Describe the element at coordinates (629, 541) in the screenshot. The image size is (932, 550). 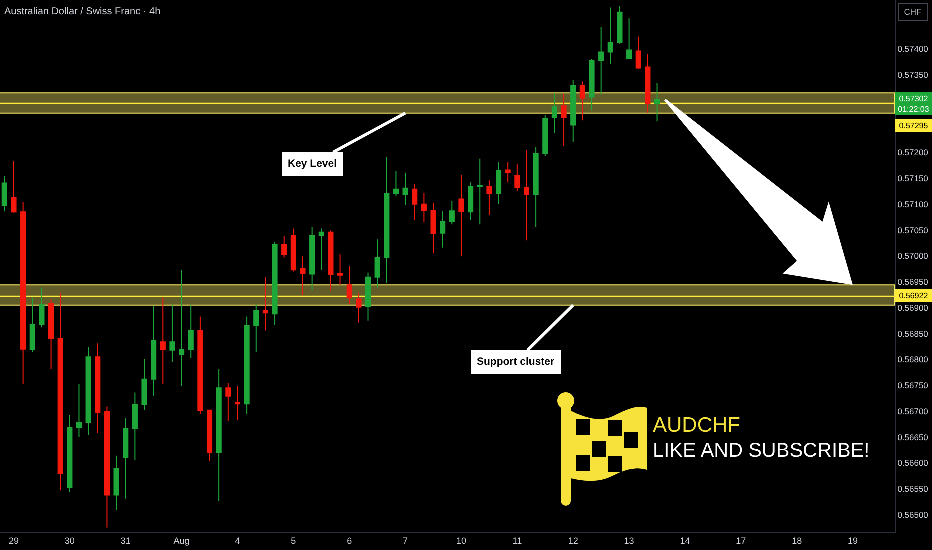
I see `x-tick-label: 13` at that location.